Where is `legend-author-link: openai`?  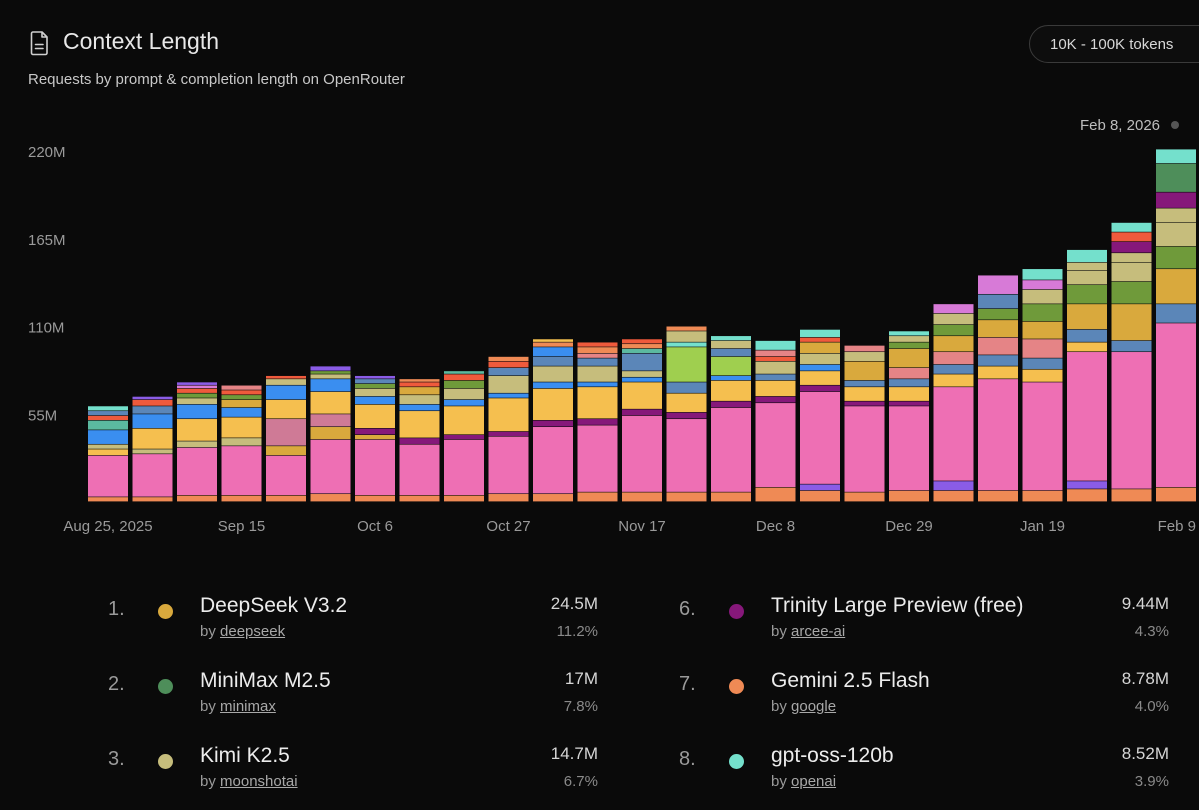 legend-author-link: openai is located at coordinates (814, 781).